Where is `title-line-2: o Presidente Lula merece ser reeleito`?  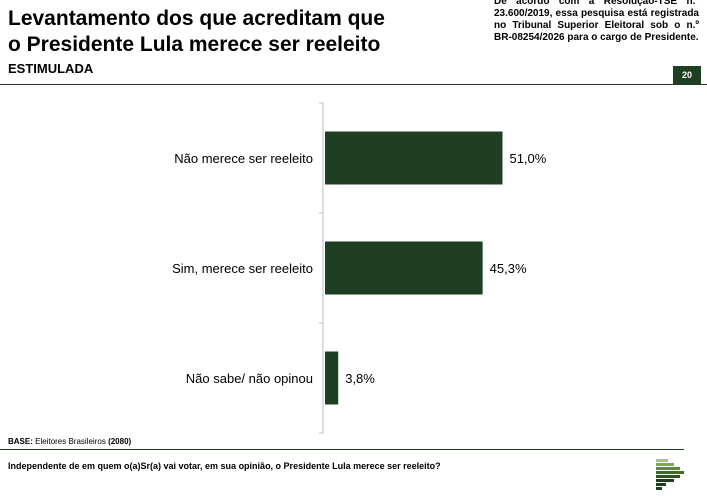 title-line-2: o Presidente Lula merece ser reeleito is located at coordinates (194, 44).